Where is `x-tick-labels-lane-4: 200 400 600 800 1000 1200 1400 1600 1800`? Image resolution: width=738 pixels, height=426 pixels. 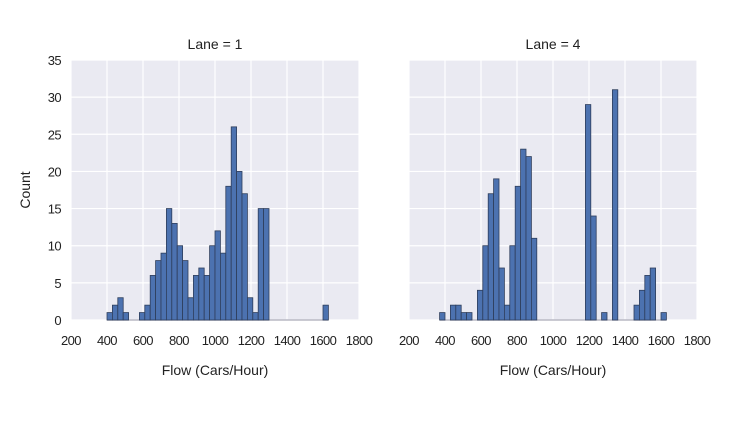
x-tick-labels-lane-4: 200 400 600 800 1000 1200 1400 1600 1800 is located at coordinates (555, 340).